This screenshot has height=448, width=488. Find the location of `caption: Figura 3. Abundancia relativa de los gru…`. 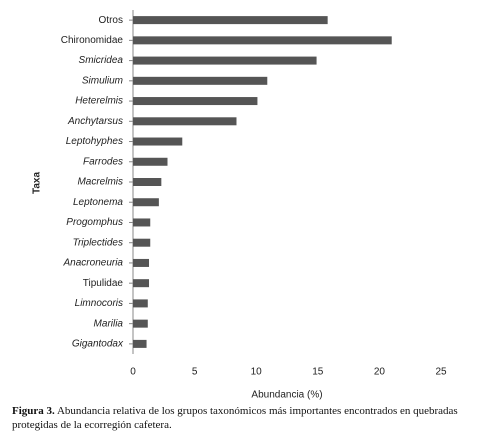

caption: Figura 3. Abundancia relativa de los gru… is located at coordinates (246, 418).